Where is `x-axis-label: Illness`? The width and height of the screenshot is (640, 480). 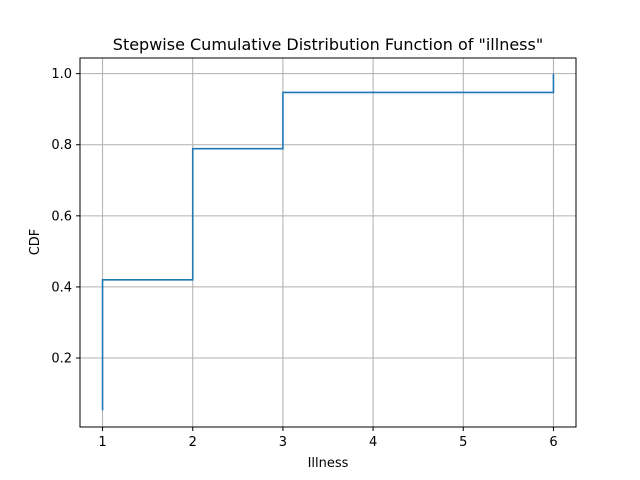 x-axis-label: Illness is located at coordinates (328, 463).